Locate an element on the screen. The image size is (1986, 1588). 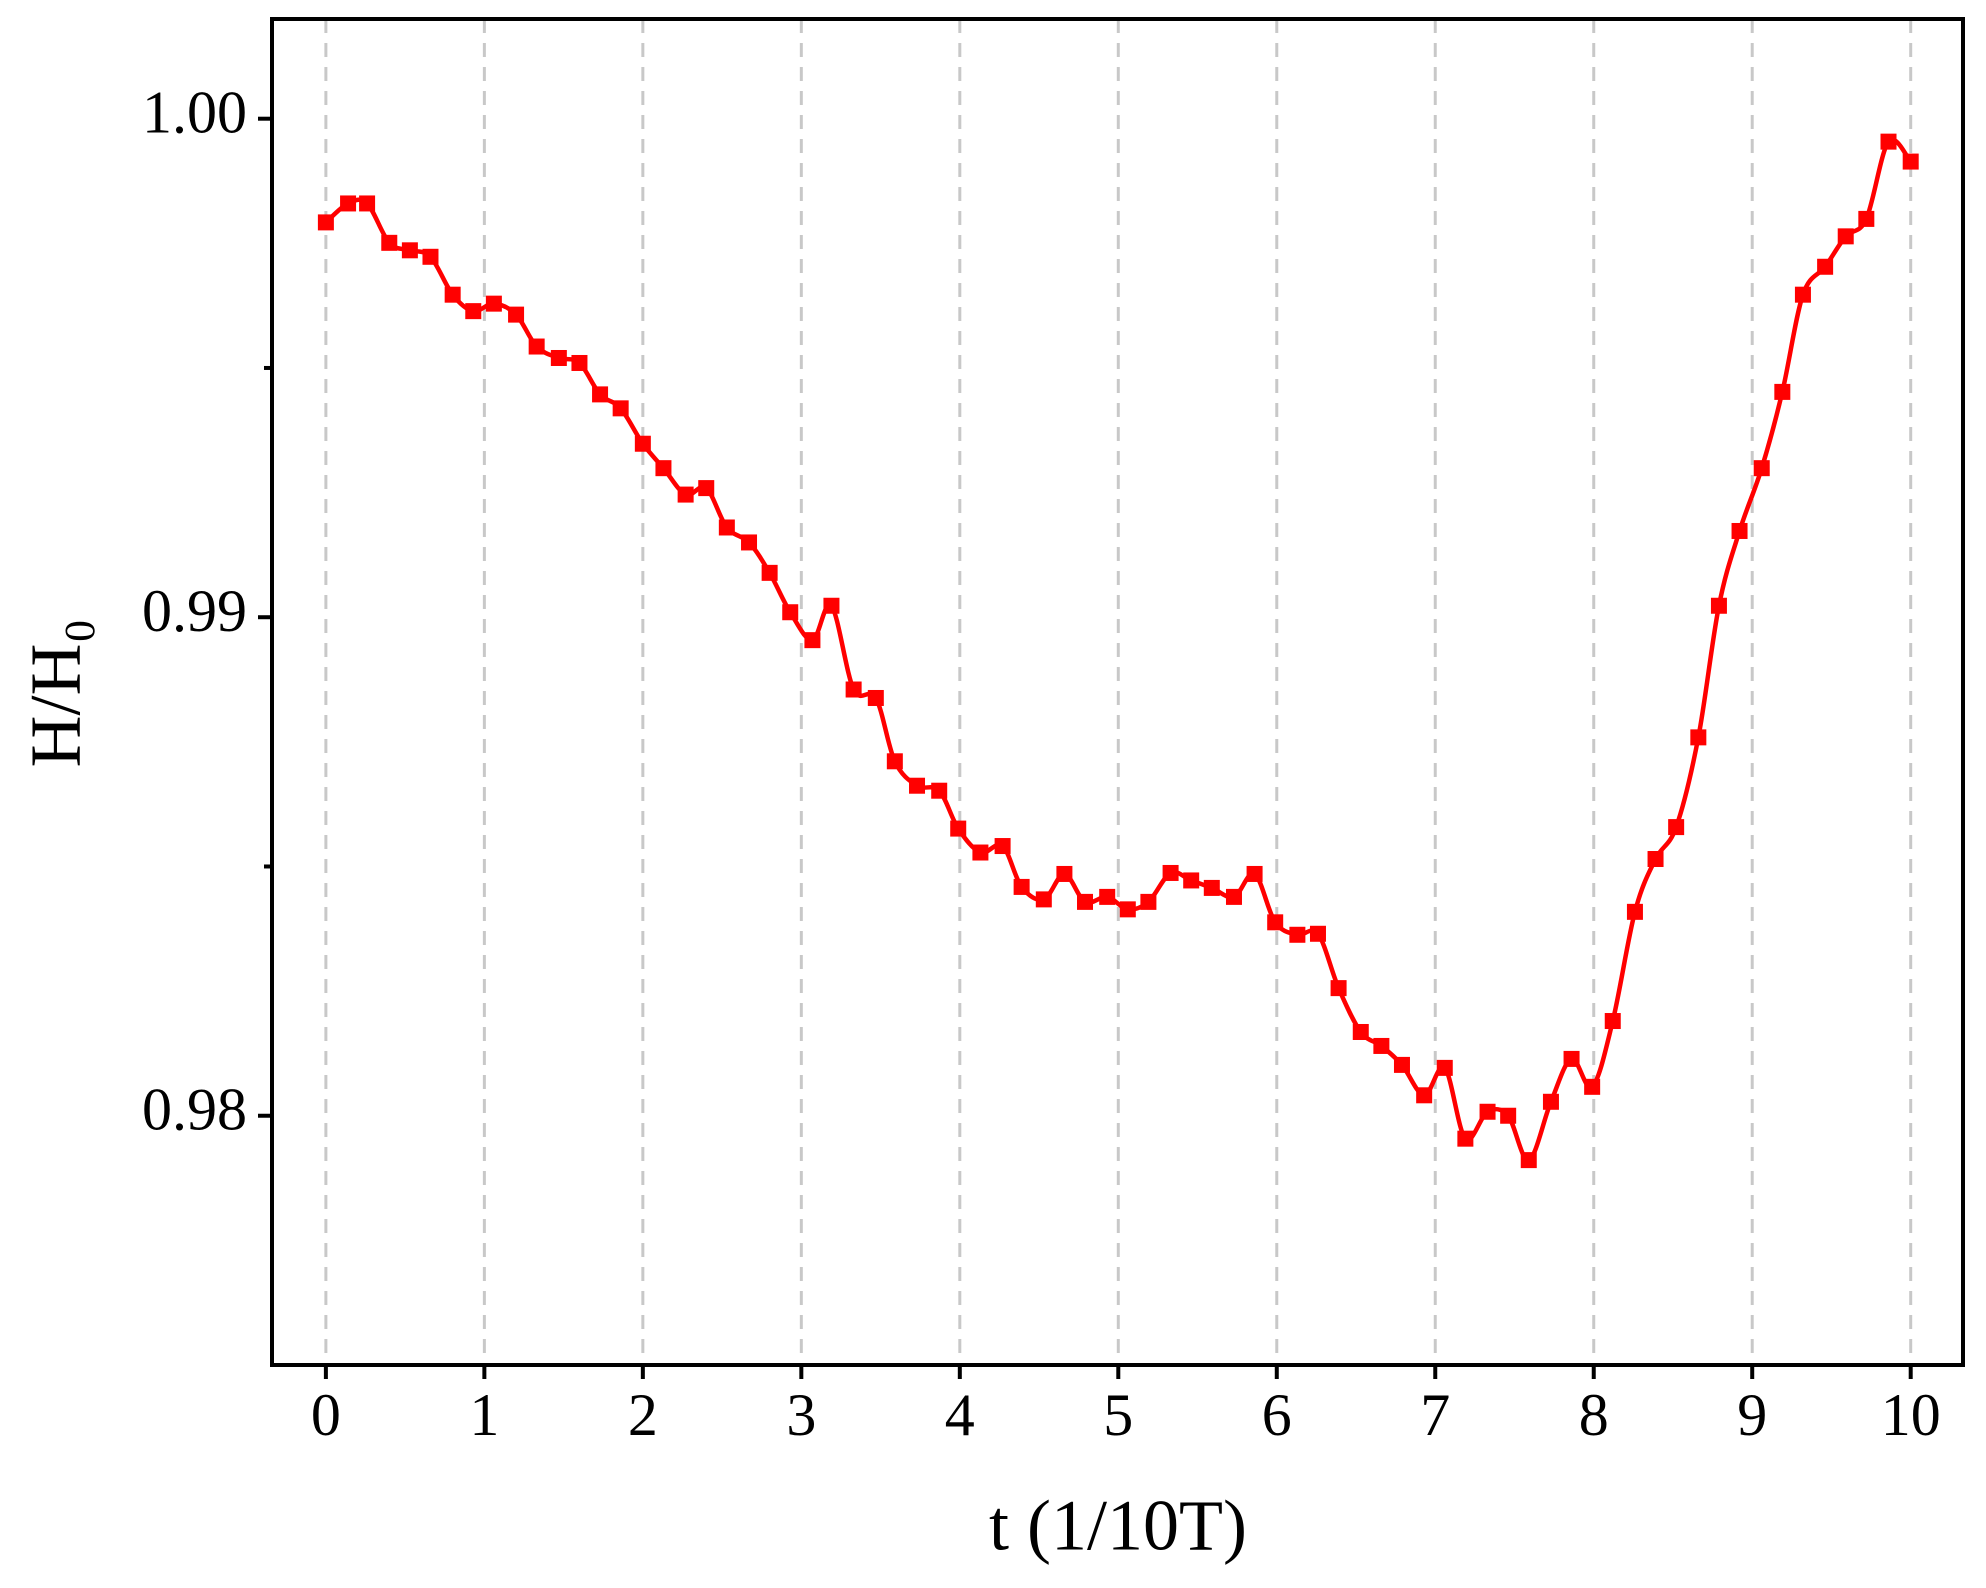
y-axis-title: H/H₀ is located at coordinates (56, 692).